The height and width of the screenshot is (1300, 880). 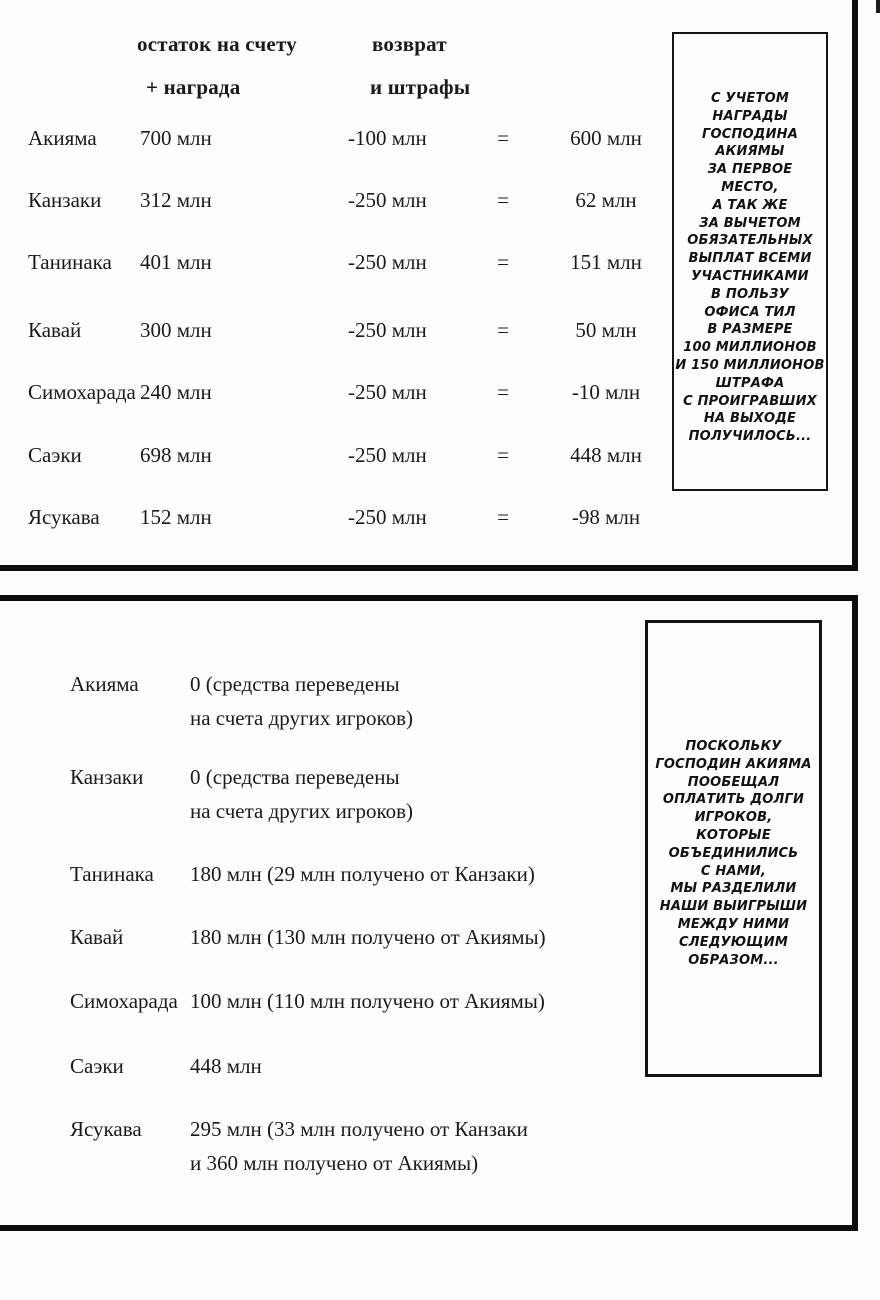 I want to click on narration-line: А ТАК ЖЕ, so click(x=750, y=205).